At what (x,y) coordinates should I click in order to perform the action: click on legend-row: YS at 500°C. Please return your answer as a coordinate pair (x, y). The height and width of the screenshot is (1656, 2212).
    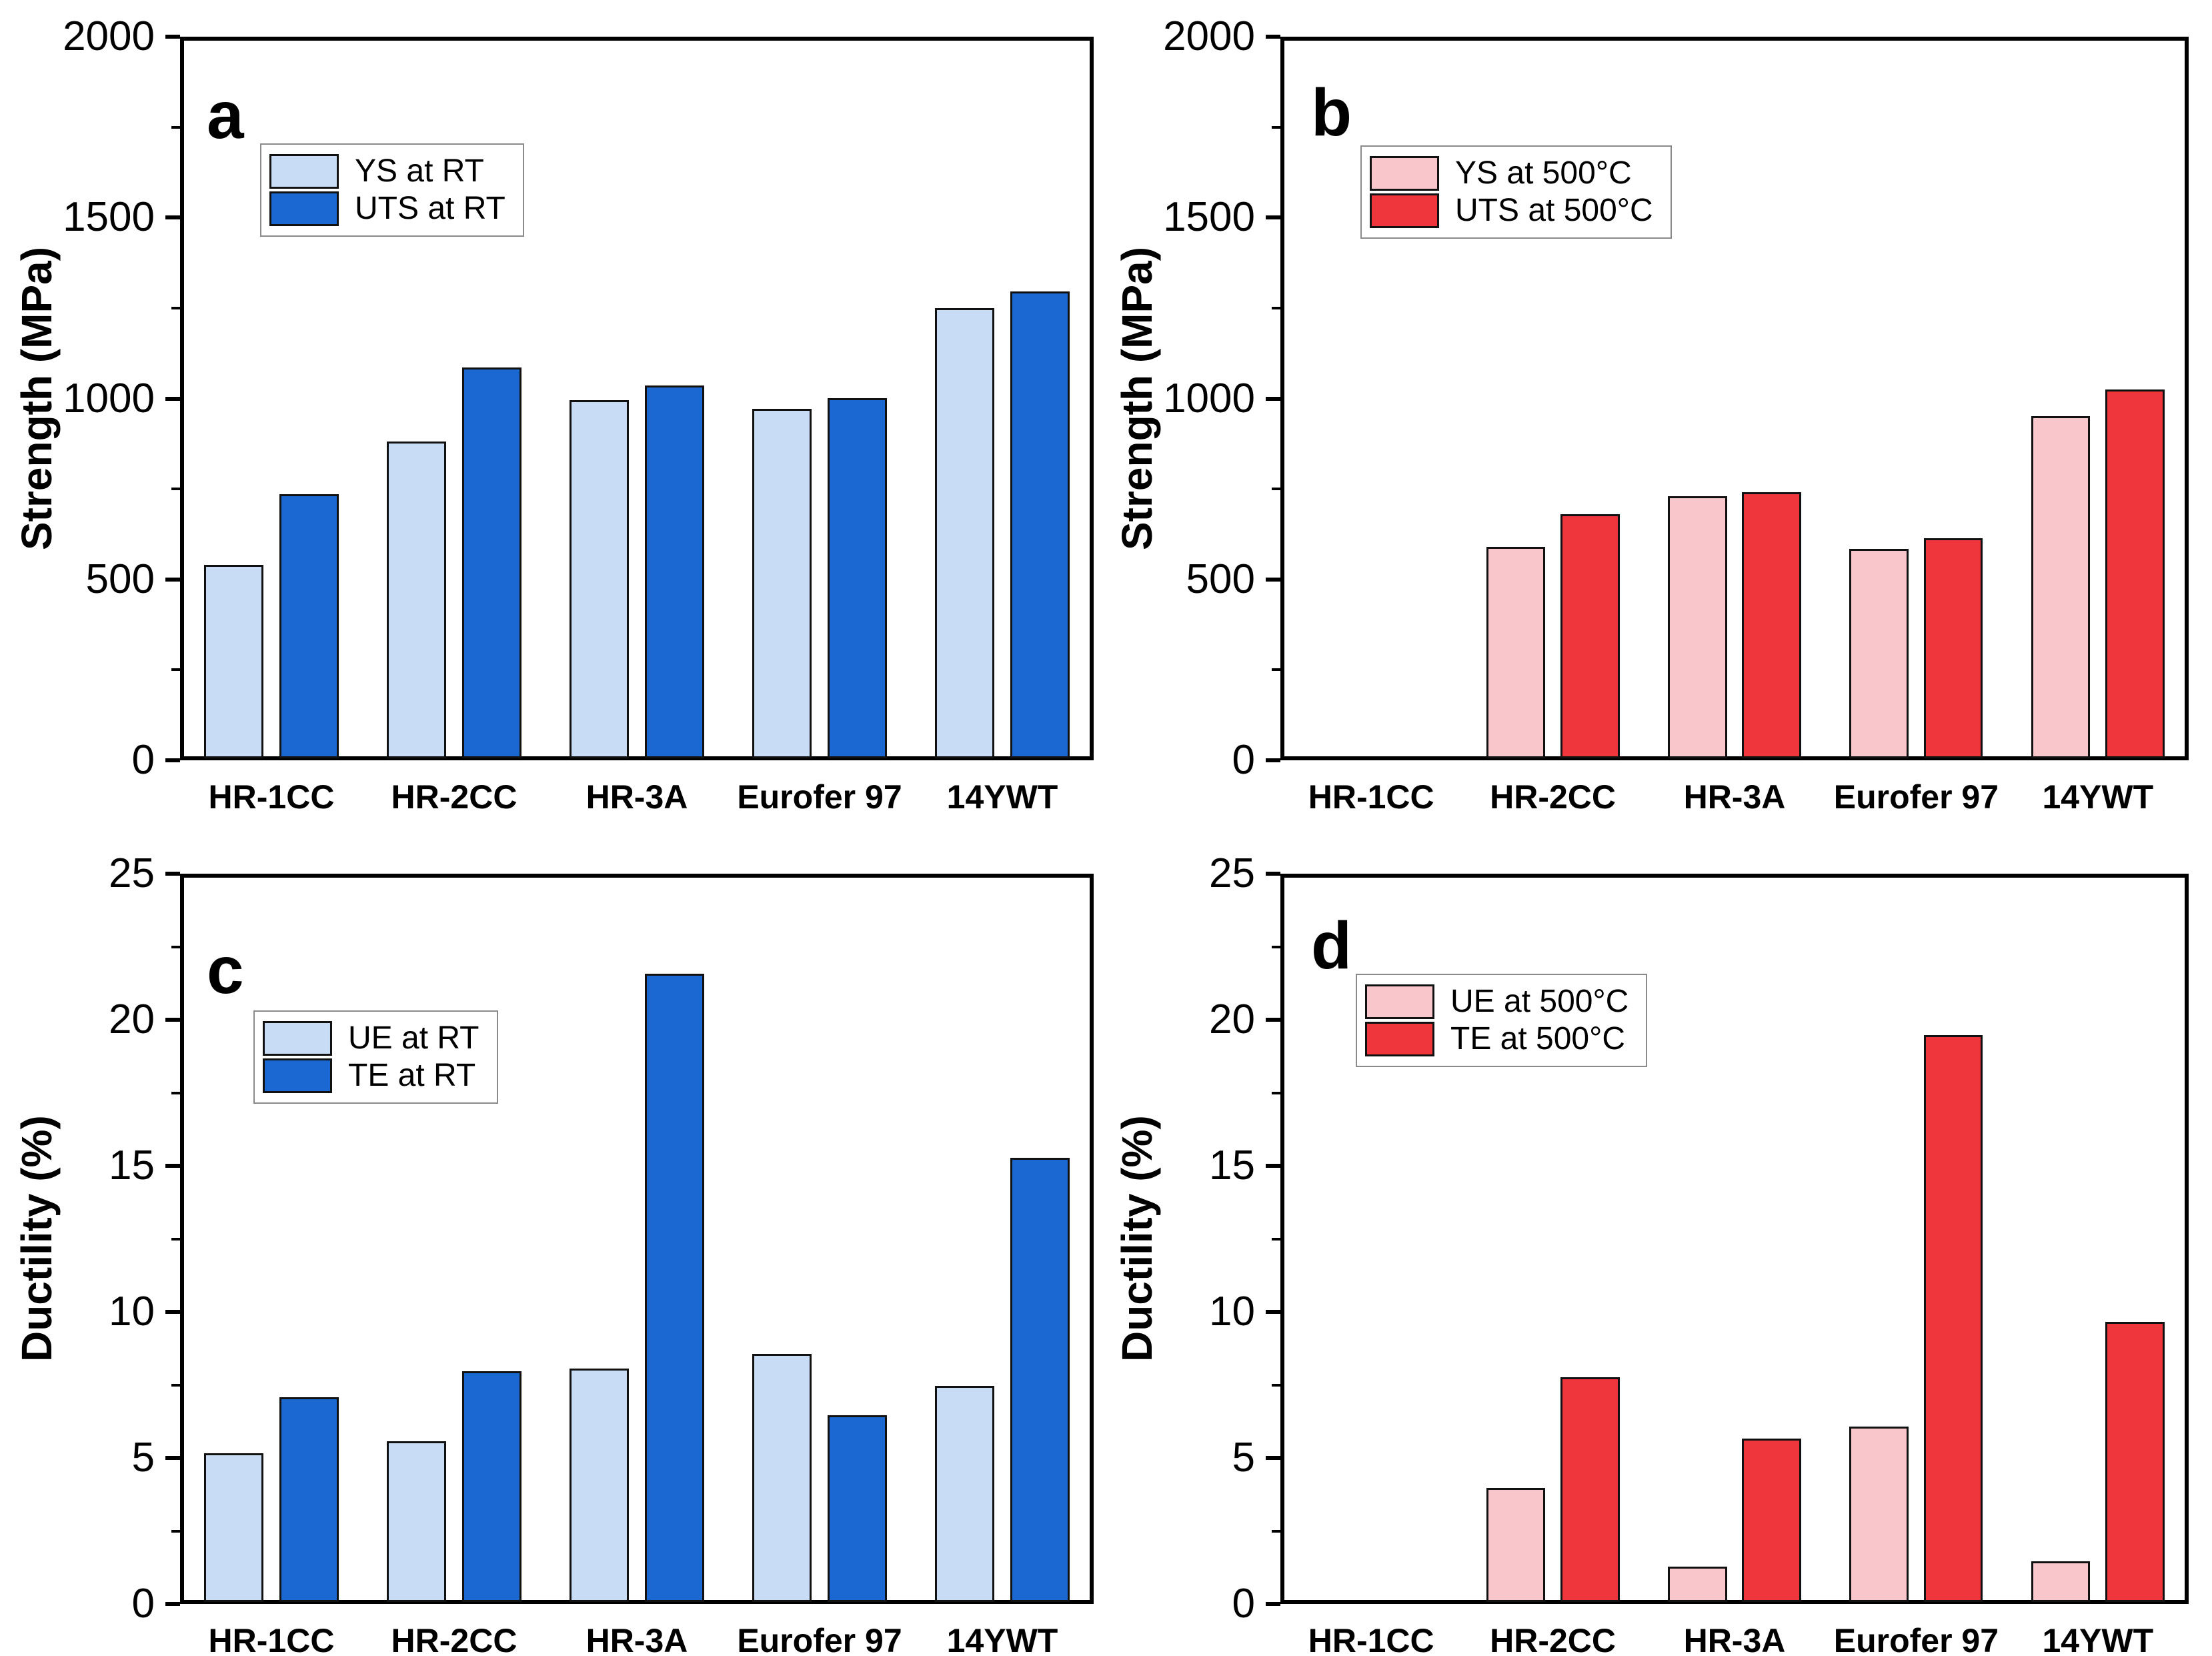
    Looking at the image, I should click on (1511, 173).